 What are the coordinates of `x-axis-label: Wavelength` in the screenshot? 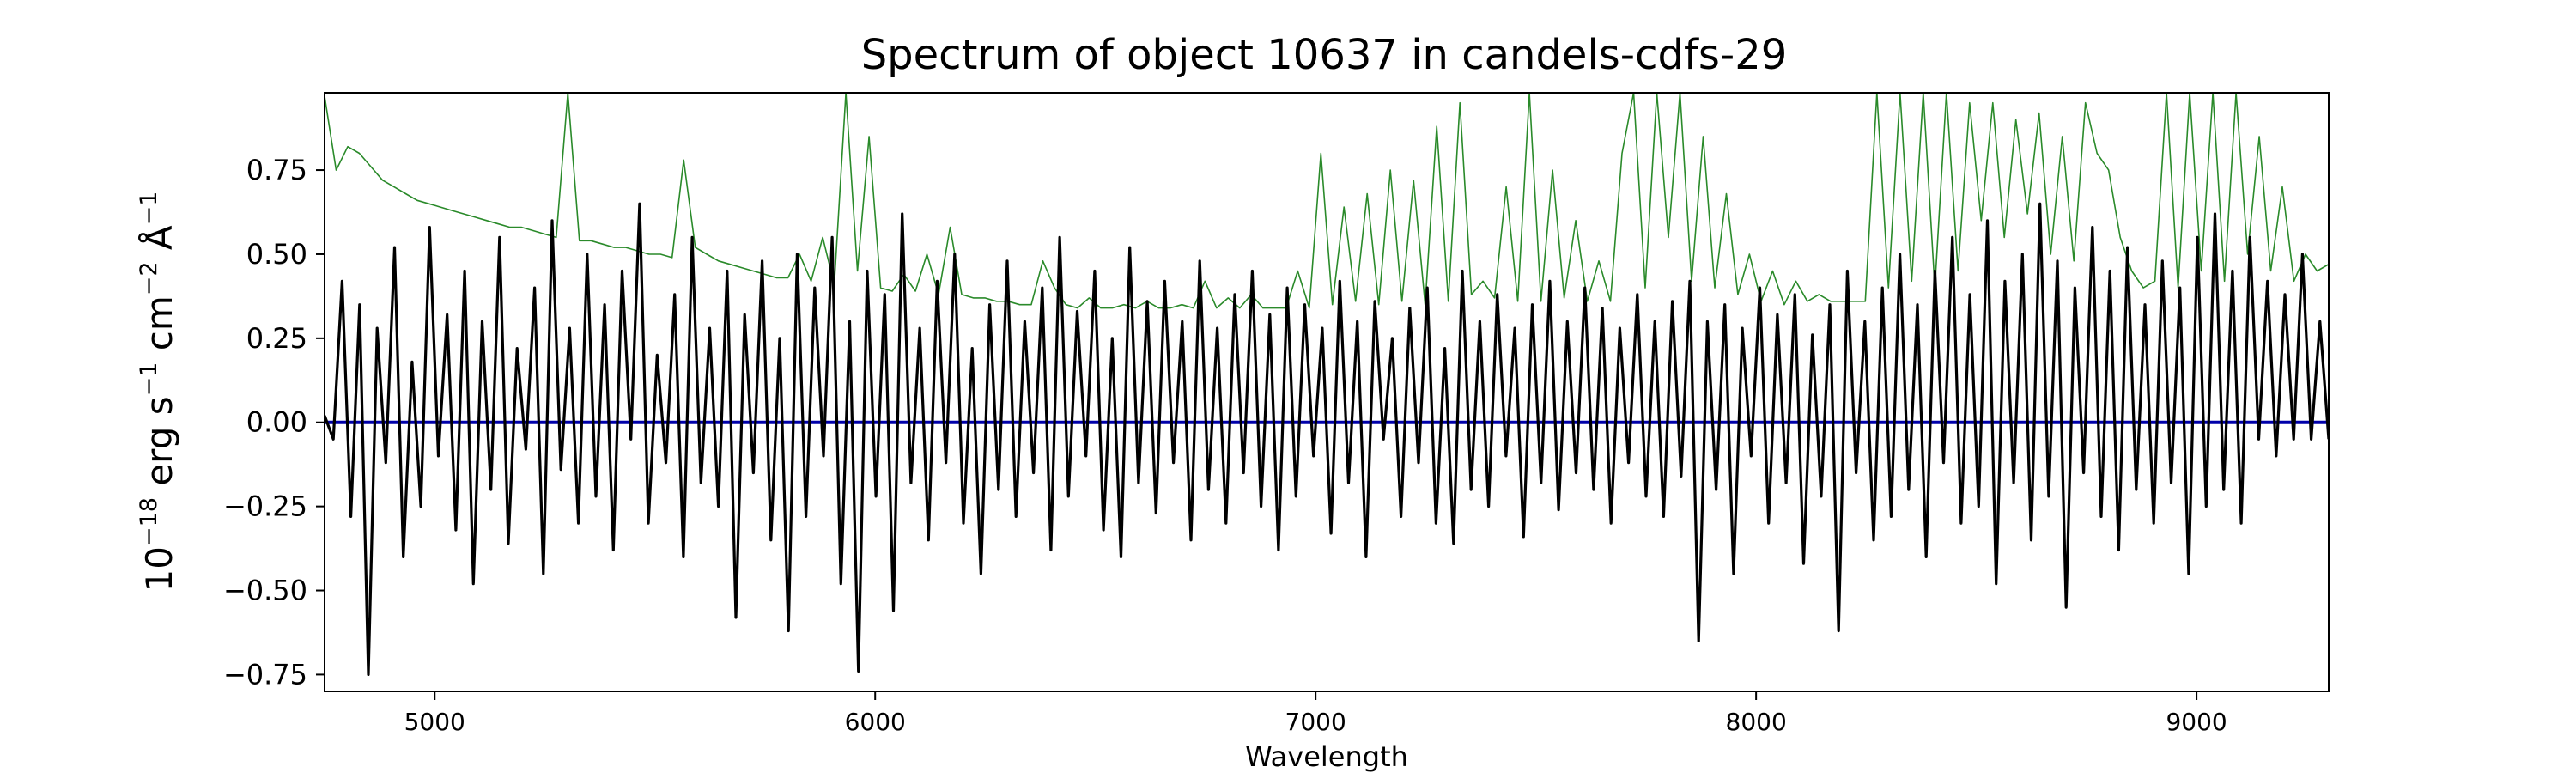 It's located at (1327, 756).